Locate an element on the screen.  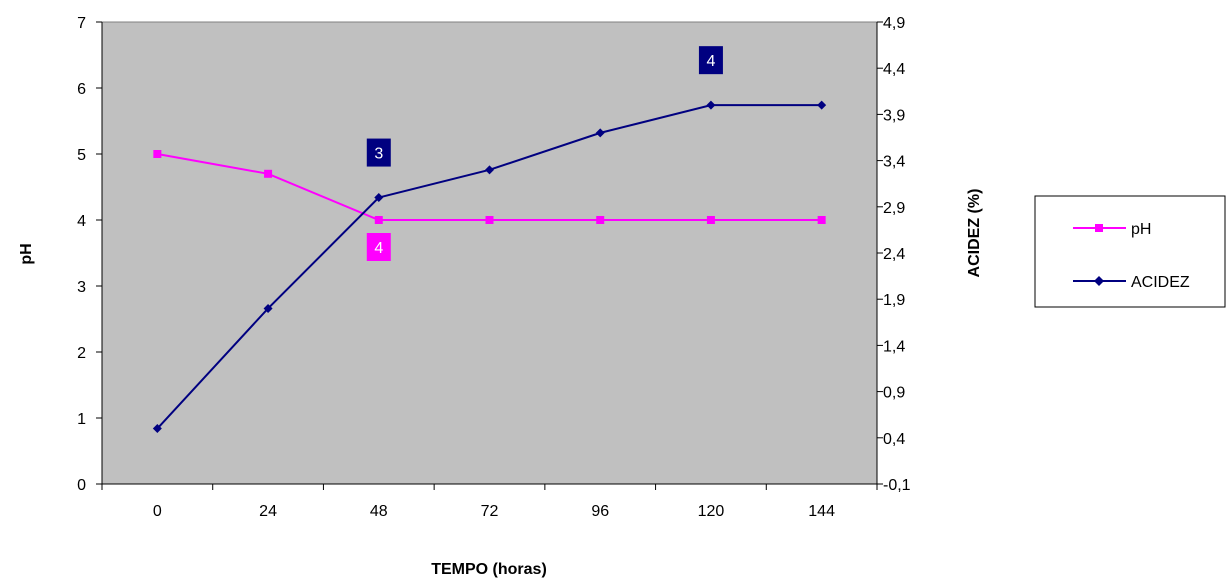
data-label: 3 is located at coordinates (378, 152).